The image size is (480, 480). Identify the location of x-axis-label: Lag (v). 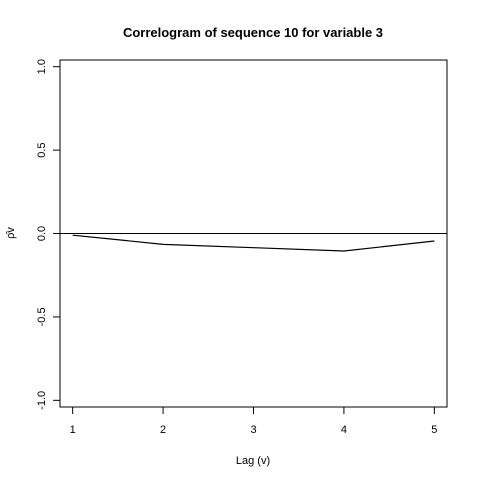
(253, 461).